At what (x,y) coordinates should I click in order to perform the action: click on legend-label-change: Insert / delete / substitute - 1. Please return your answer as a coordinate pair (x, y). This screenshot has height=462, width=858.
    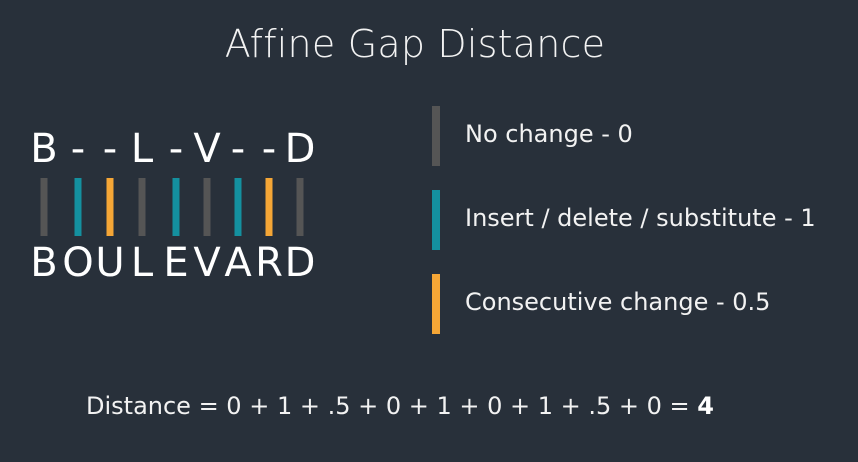
    Looking at the image, I should click on (640, 218).